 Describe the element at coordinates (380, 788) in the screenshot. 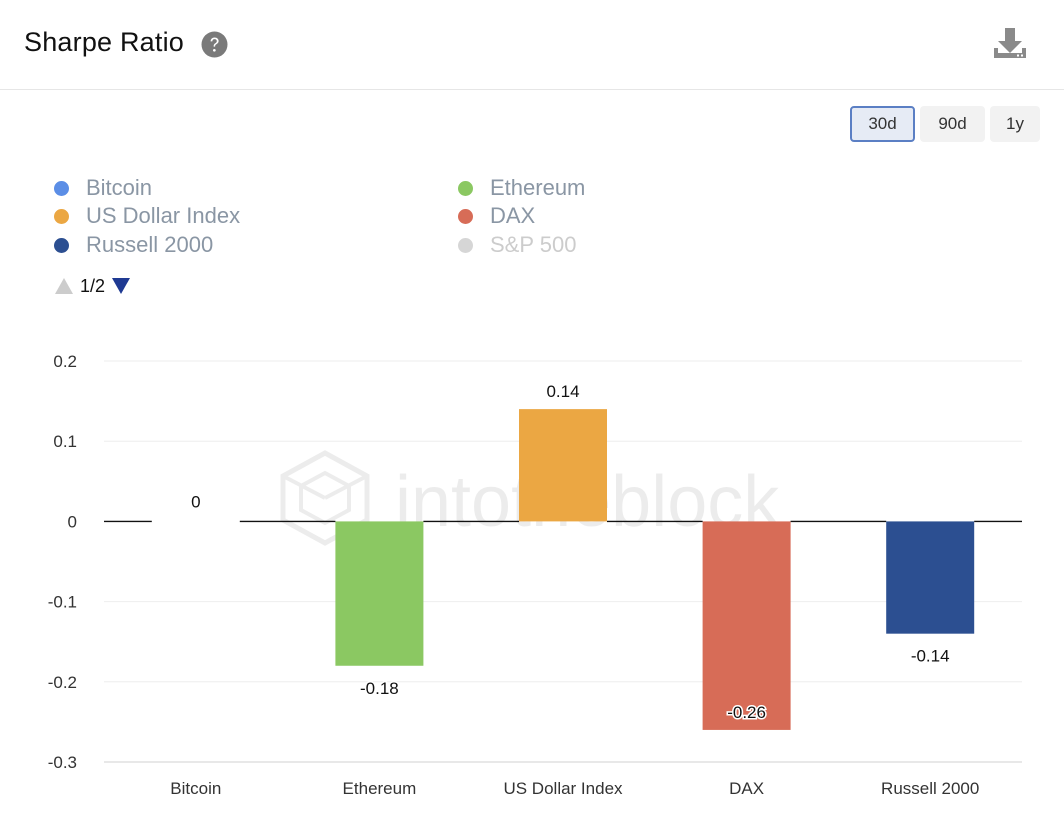

I see `x-tick-label: Ethereum` at that location.